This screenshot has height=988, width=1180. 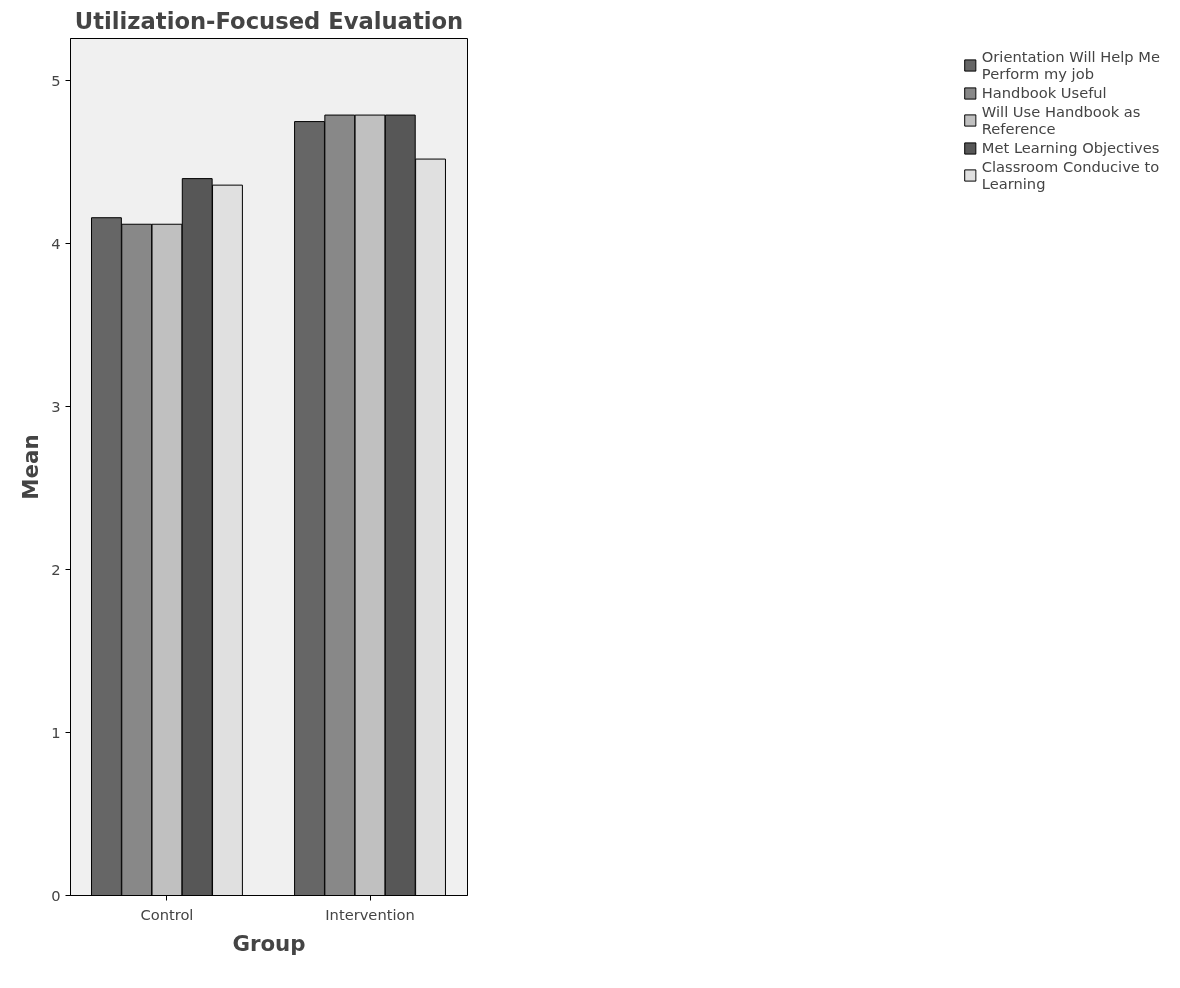 I want to click on x-tick-label: Intervention, so click(x=370, y=914).